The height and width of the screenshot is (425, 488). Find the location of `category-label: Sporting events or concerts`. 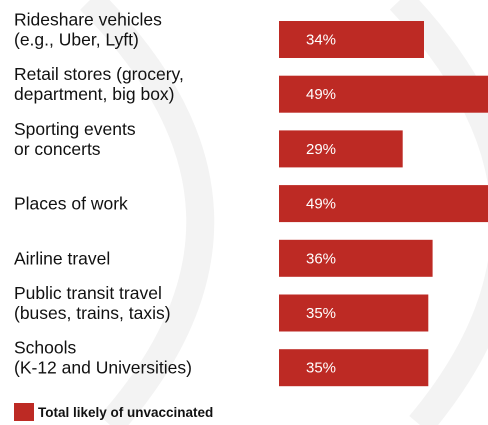

category-label: Sporting events or concerts is located at coordinates (75, 139).